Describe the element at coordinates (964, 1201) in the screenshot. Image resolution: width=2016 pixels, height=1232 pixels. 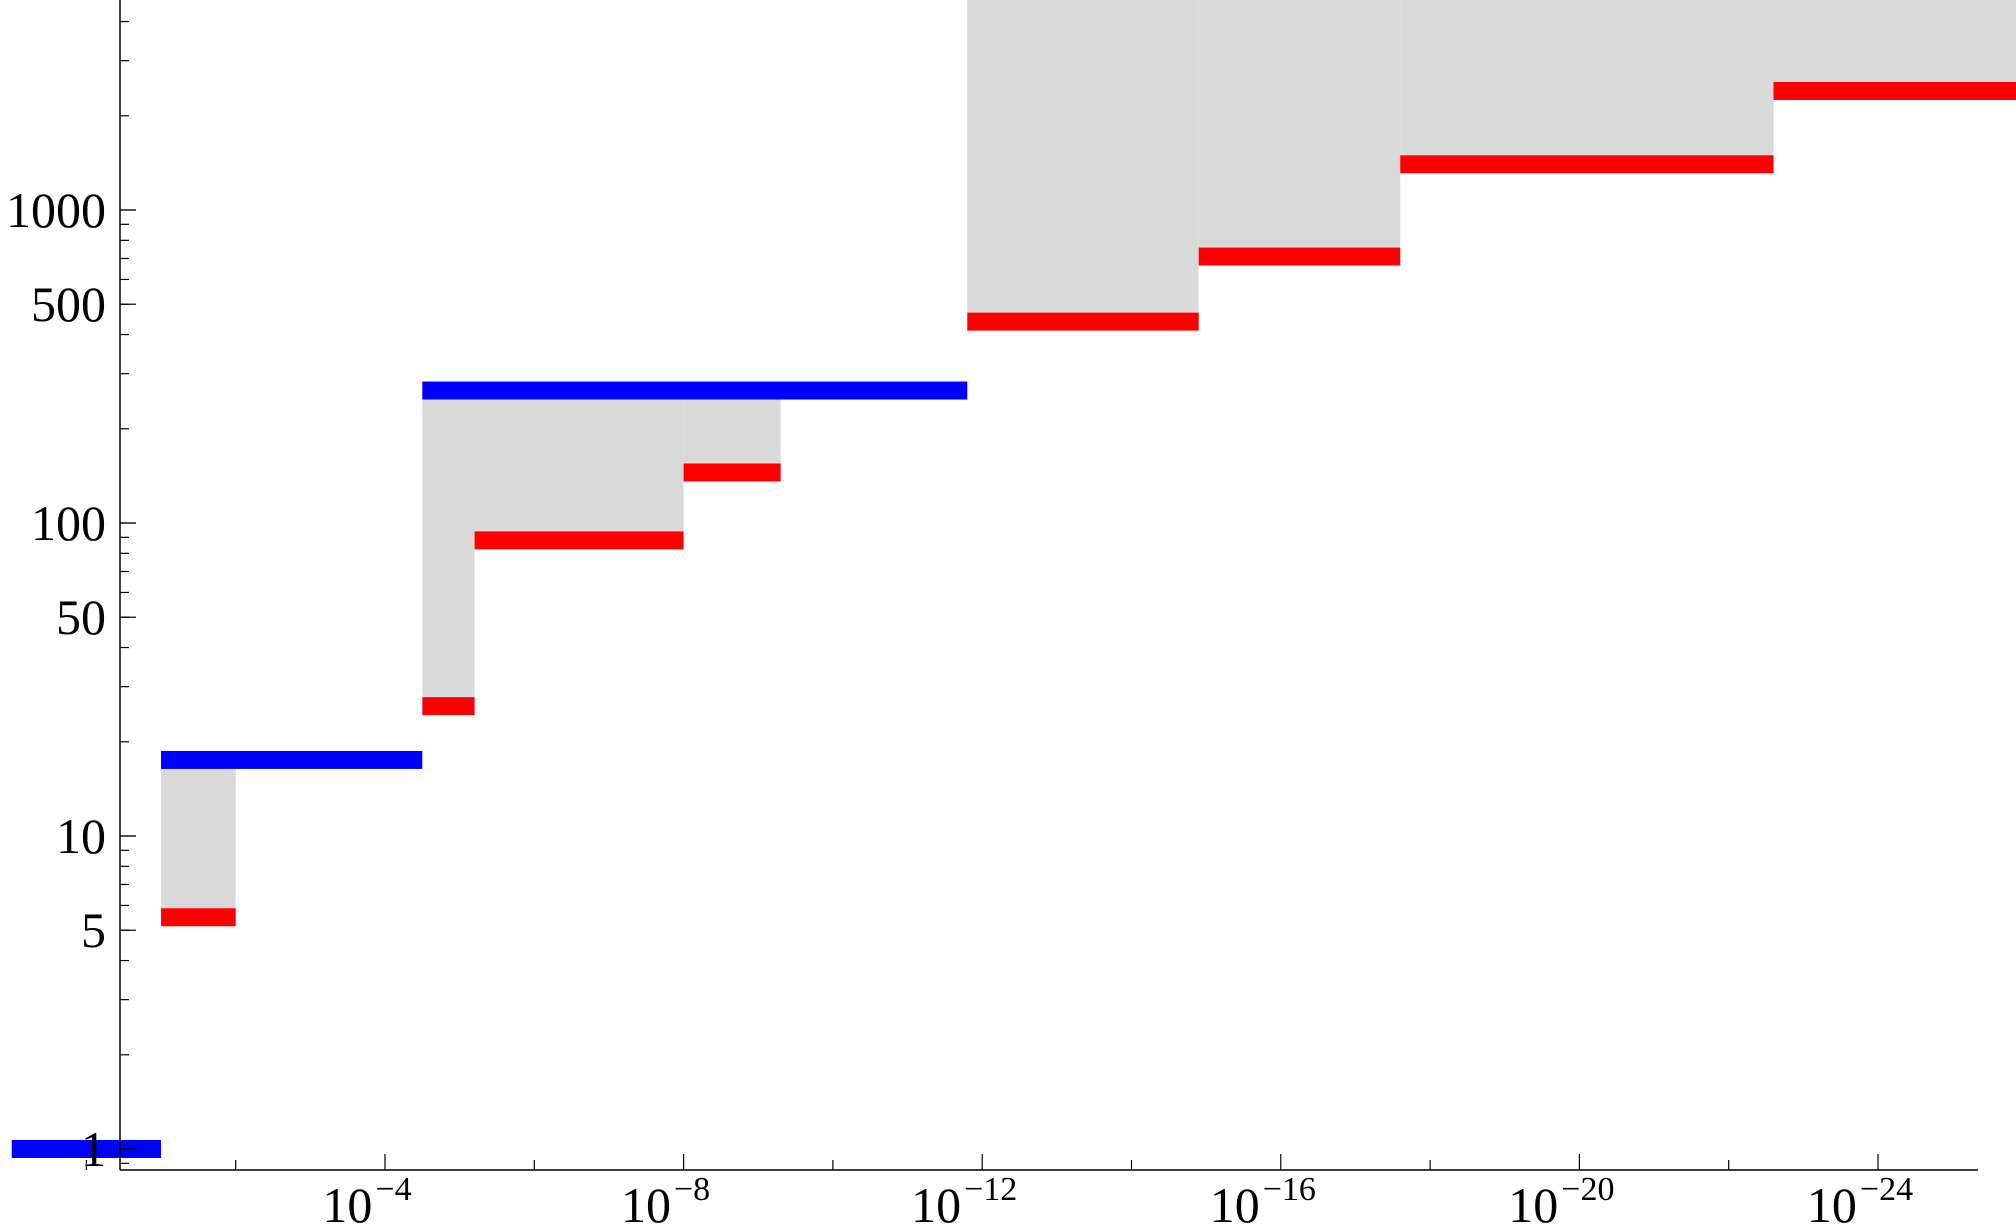
I see `x-tick-label: 10⁻¹²` at that location.